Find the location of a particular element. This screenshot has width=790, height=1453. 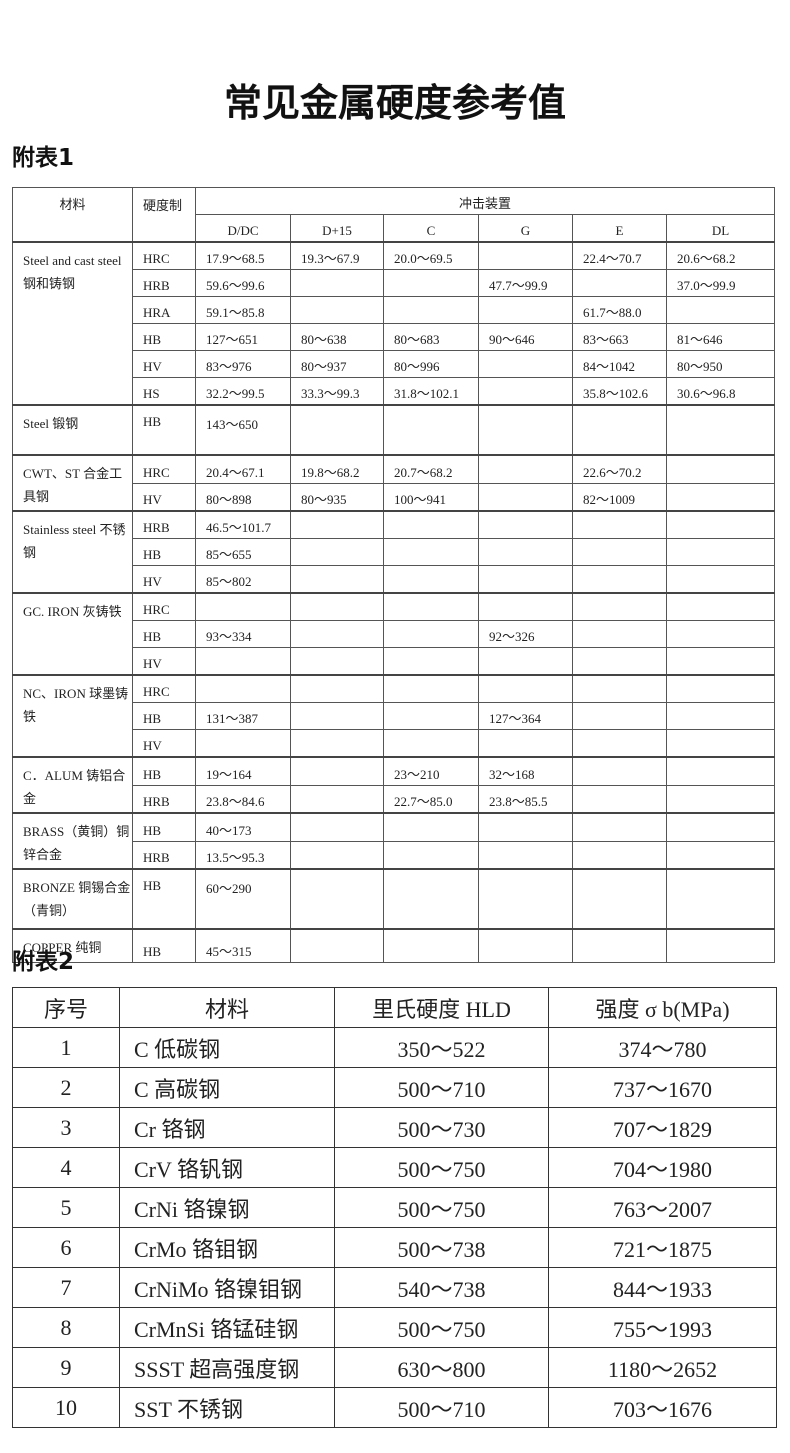

range-cell: 80～937 is located at coordinates (337, 364).